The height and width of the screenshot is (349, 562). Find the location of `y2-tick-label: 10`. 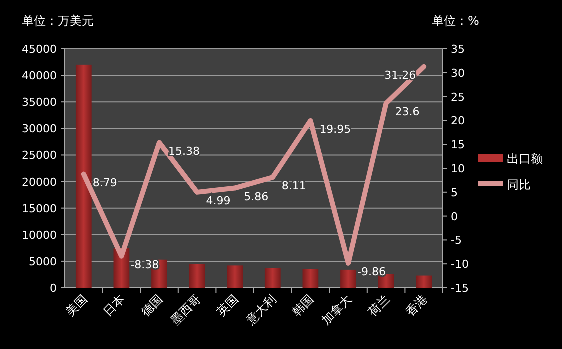

y2-tick-label: 10 is located at coordinates (458, 169).